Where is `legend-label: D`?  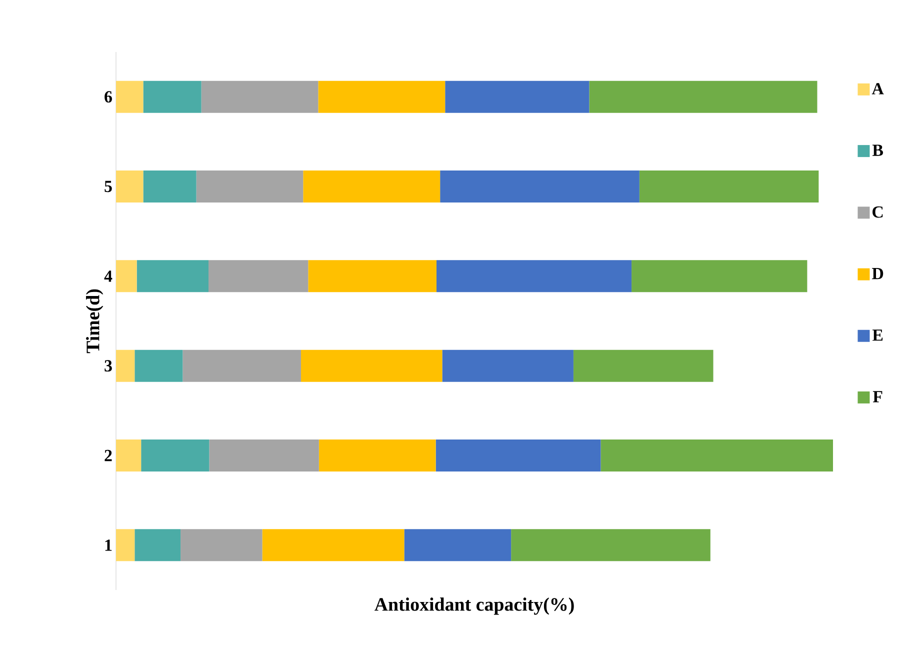 legend-label: D is located at coordinates (878, 274).